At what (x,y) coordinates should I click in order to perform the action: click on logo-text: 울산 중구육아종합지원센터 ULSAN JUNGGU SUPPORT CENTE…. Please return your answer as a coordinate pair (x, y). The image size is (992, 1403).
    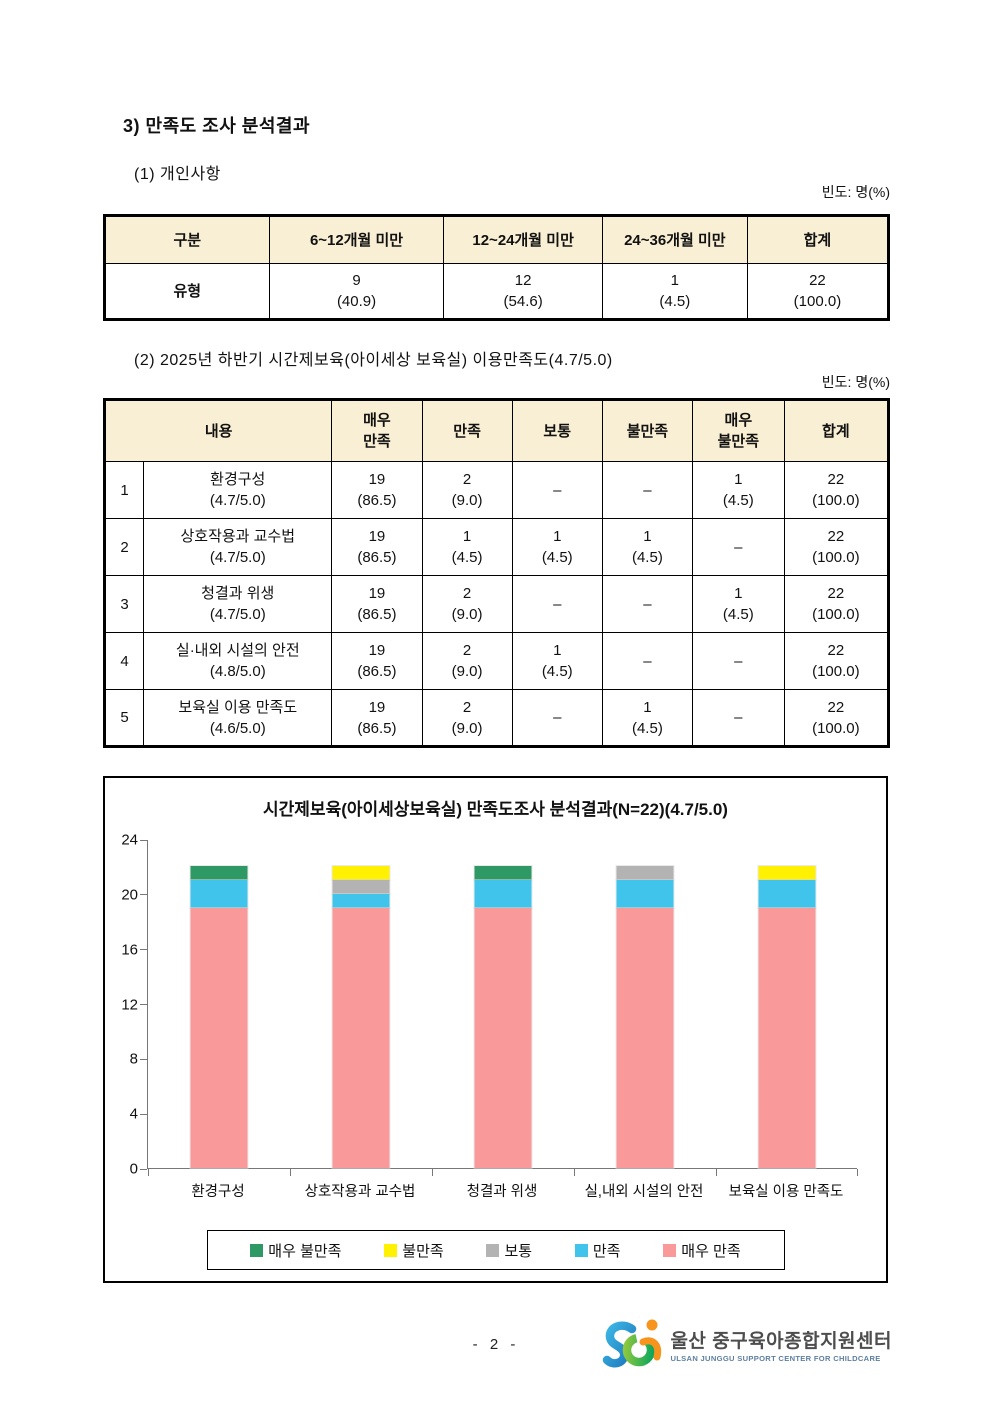
    Looking at the image, I should click on (781, 1344).